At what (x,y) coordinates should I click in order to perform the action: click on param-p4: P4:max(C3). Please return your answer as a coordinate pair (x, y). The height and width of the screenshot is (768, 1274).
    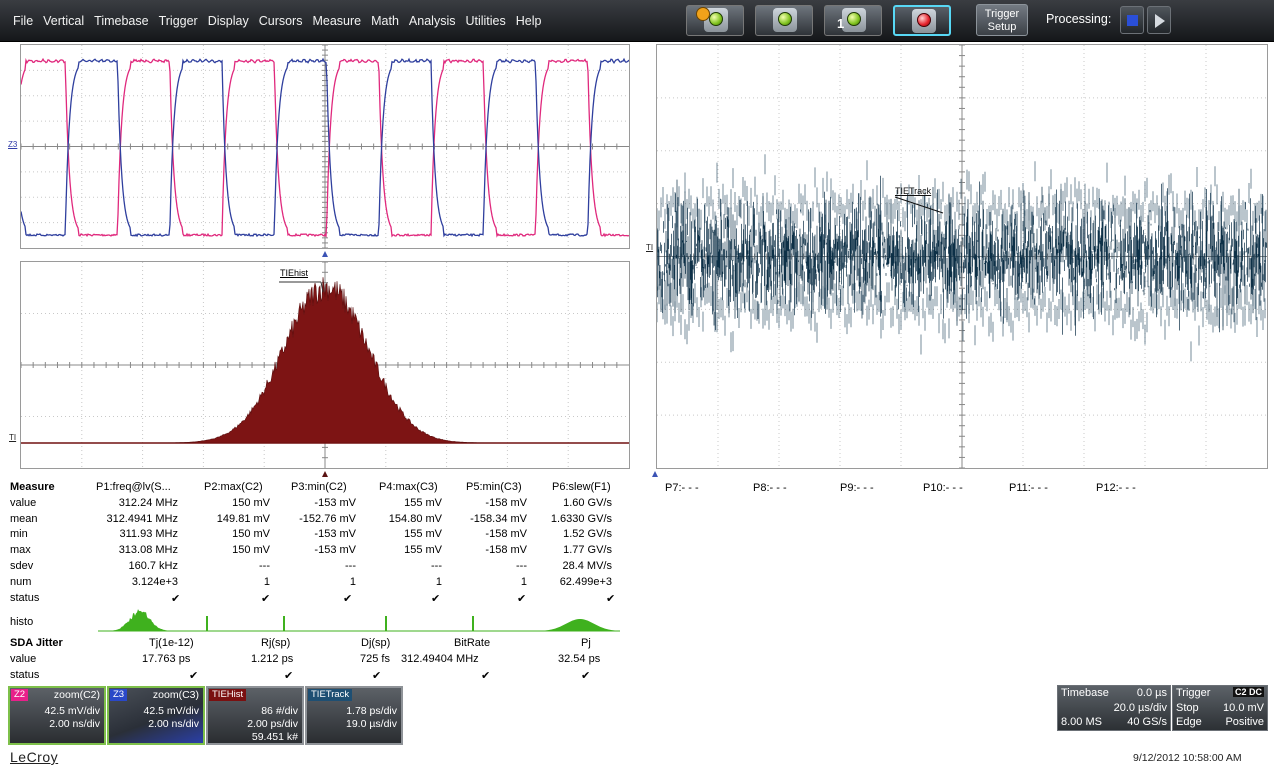
    Looking at the image, I should click on (408, 487).